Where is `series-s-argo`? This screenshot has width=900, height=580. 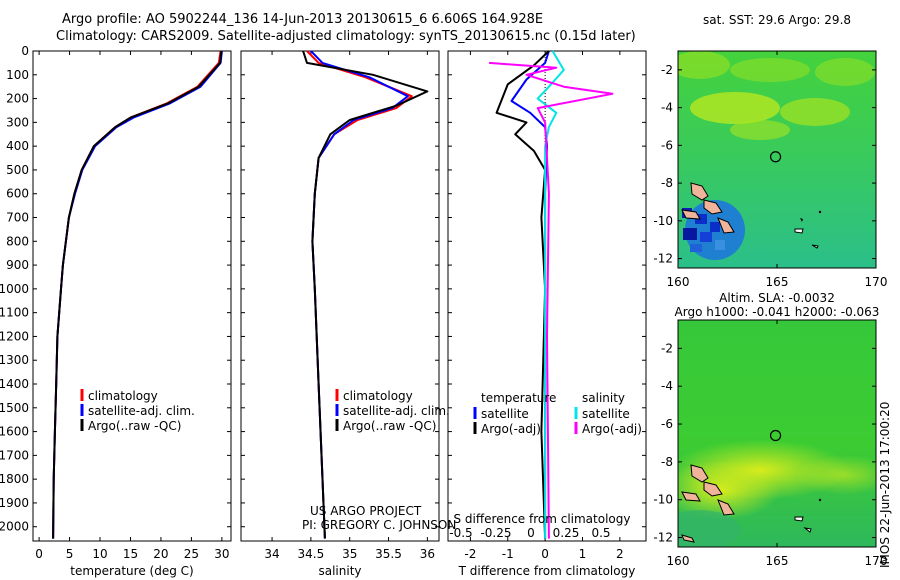
series-s-argo is located at coordinates (551, 300).